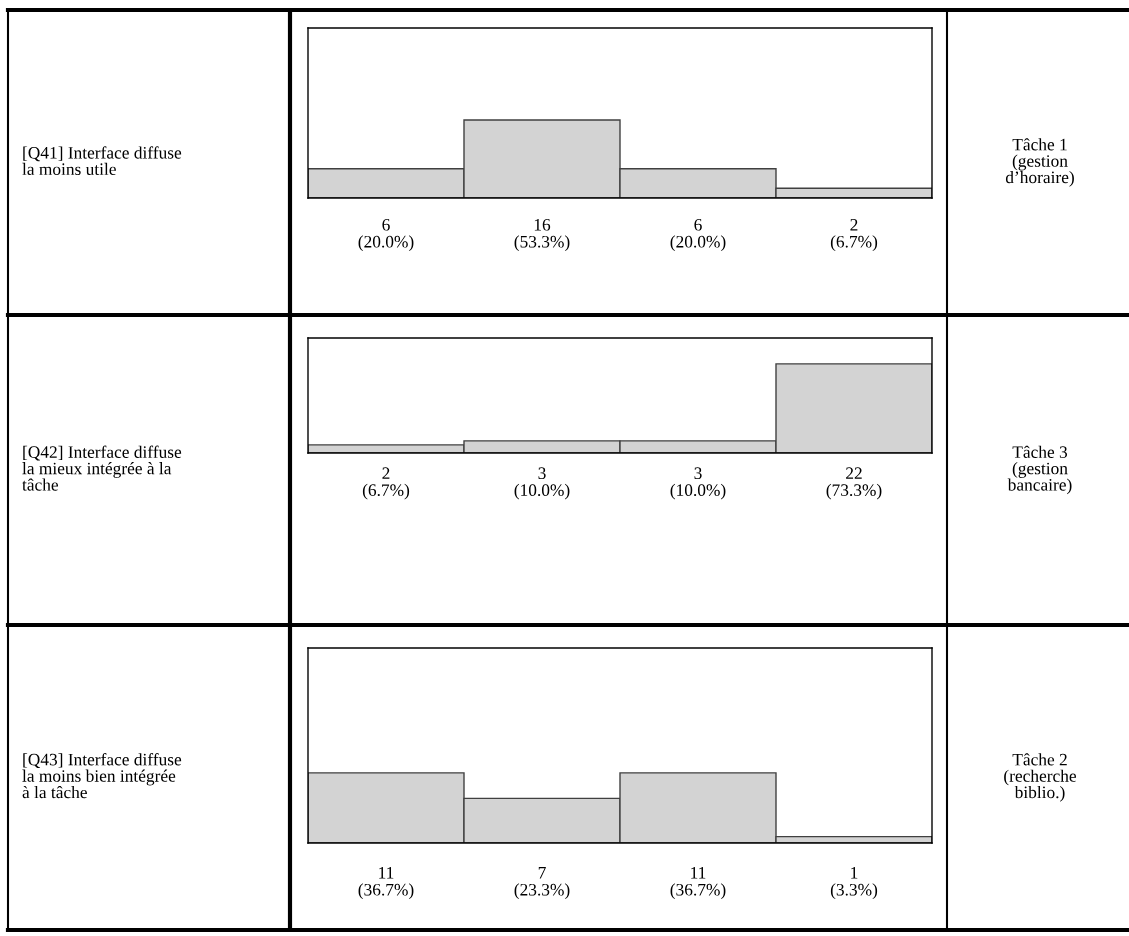 Image resolution: width=1129 pixels, height=936 pixels. I want to click on text: [Q41] Interface diffuse la moins utile, so click(102, 161).